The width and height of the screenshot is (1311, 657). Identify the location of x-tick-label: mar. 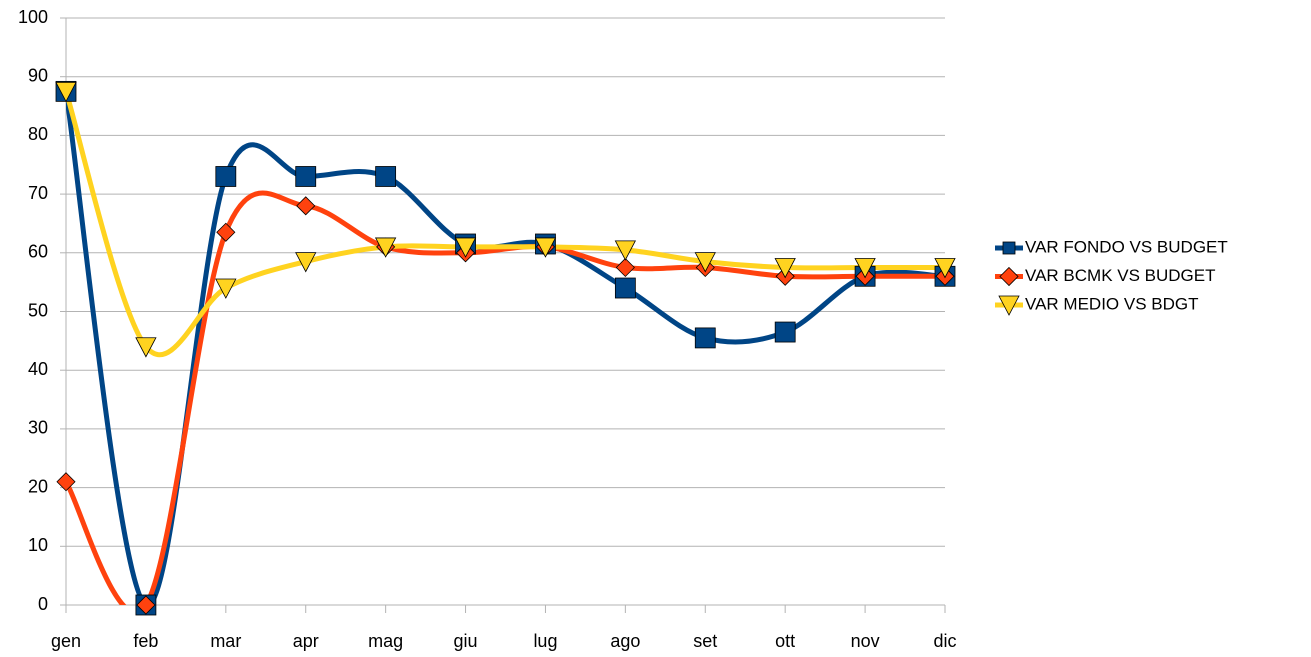
(225, 641).